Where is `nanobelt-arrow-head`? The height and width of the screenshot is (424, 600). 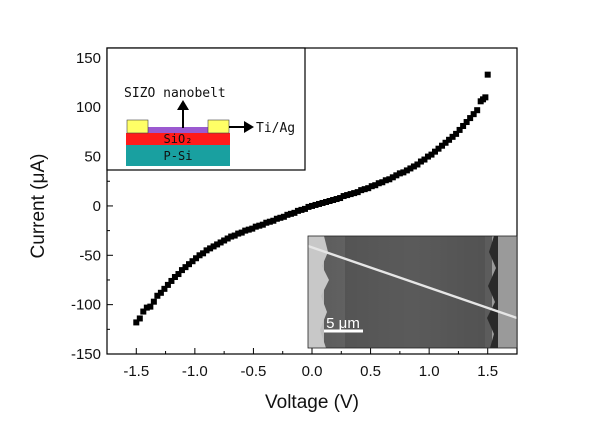
nanobelt-arrow-head is located at coordinates (183, 105).